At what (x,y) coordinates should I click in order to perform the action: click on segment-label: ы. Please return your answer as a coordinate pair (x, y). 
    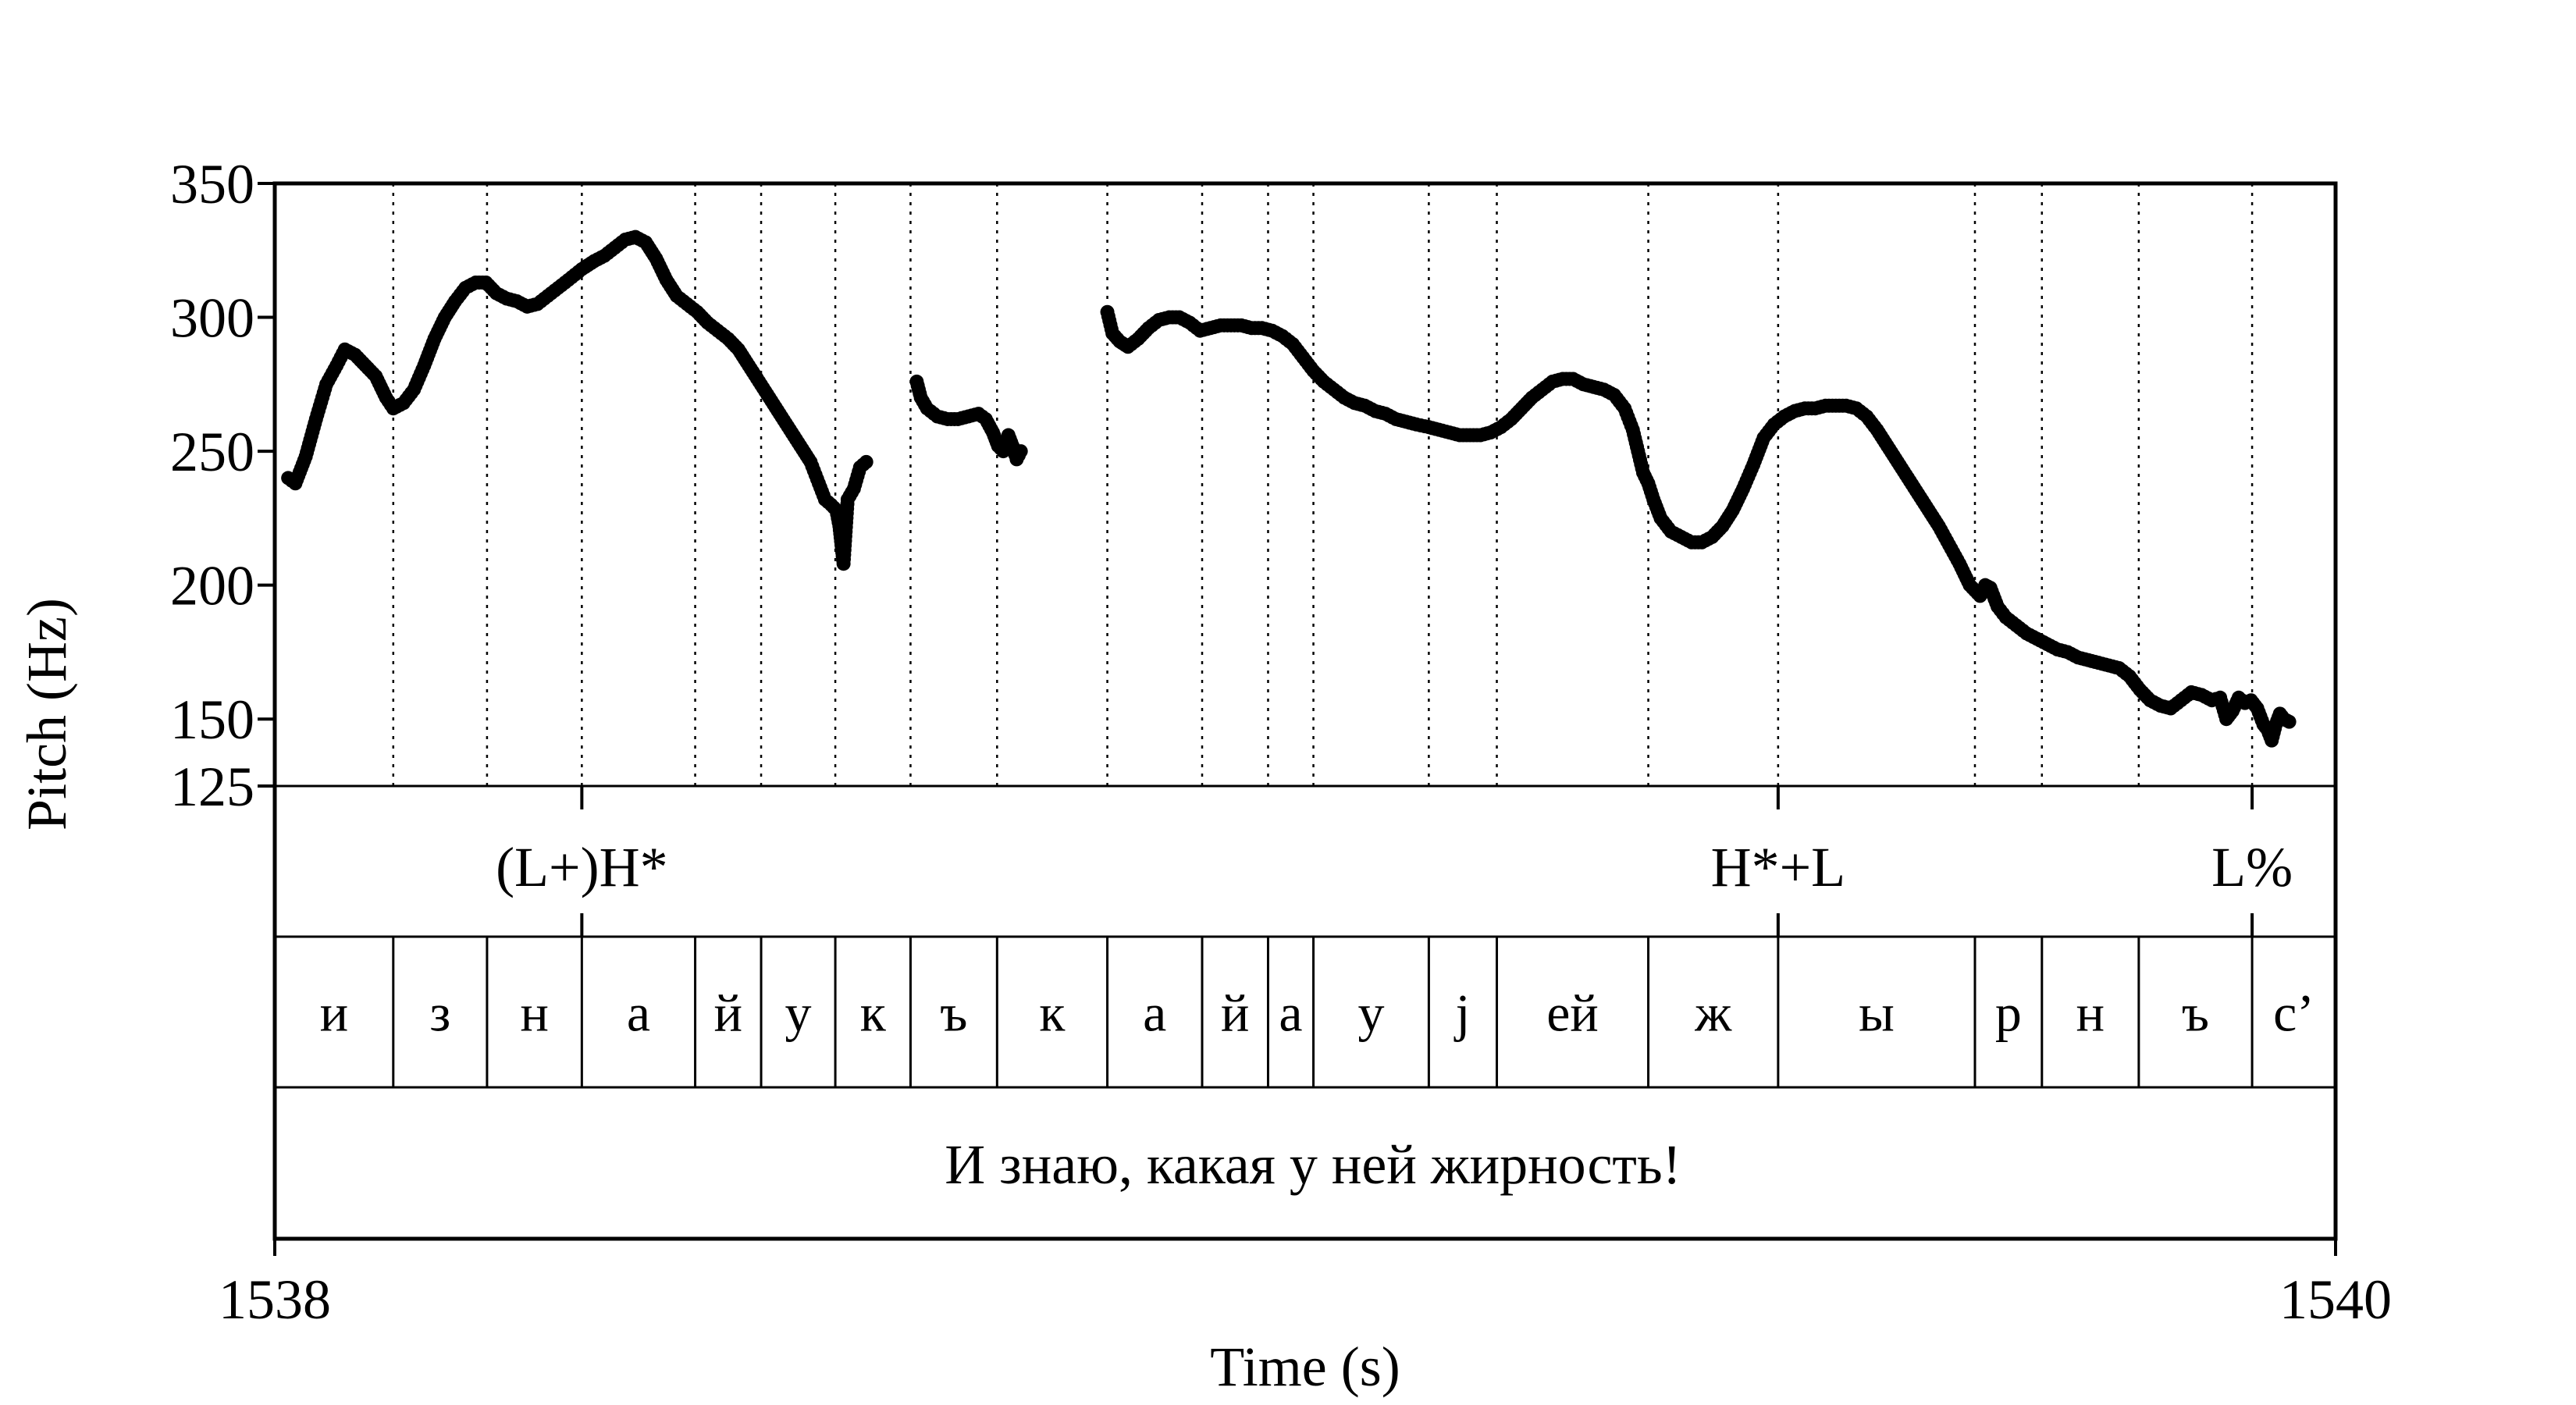
    Looking at the image, I should click on (1877, 1014).